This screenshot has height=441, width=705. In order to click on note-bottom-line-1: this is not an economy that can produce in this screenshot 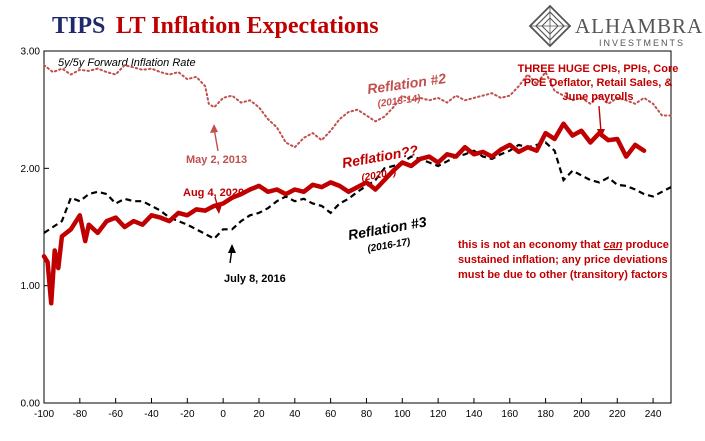, I will do `click(563, 245)`.